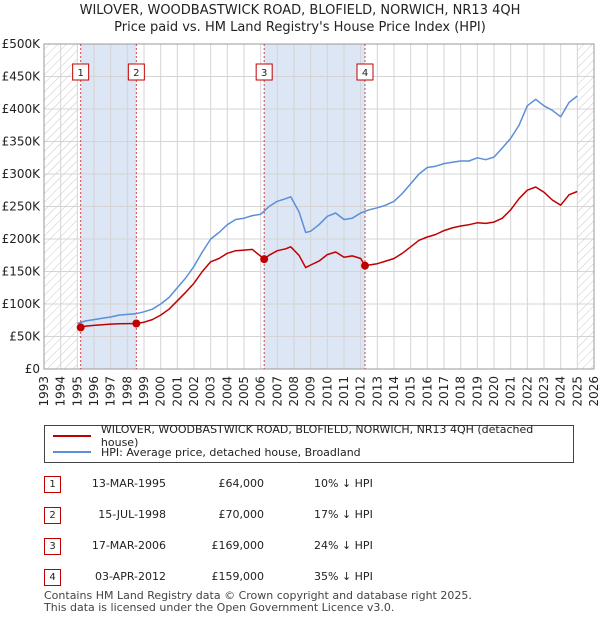 This screenshot has height=620, width=600. What do you see at coordinates (343, 576) in the screenshot?
I see `sale-hpi-diff: 35% ↓ HPI` at bounding box center [343, 576].